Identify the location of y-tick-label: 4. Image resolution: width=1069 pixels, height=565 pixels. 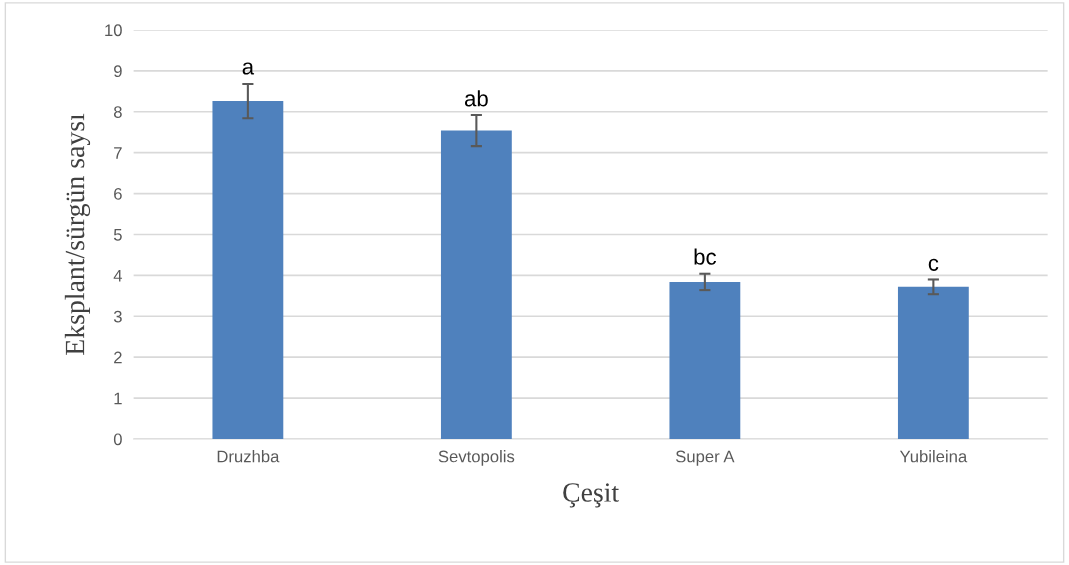
(118, 275).